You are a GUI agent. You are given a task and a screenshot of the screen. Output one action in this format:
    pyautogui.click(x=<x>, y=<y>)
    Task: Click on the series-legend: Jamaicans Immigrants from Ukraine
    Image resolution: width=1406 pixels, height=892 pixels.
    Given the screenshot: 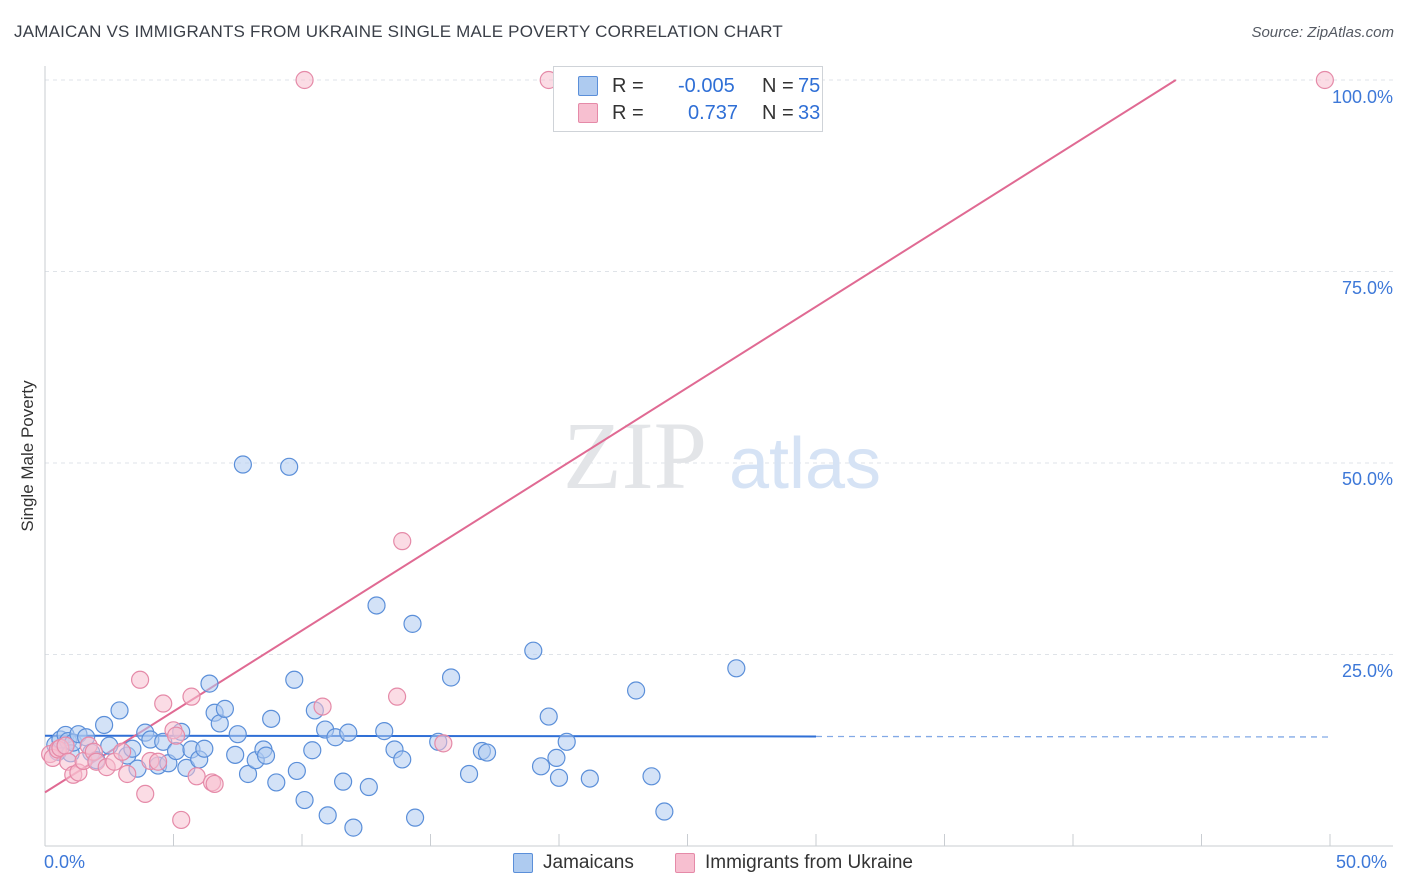 What is the action you would take?
    pyautogui.click(x=703, y=864)
    